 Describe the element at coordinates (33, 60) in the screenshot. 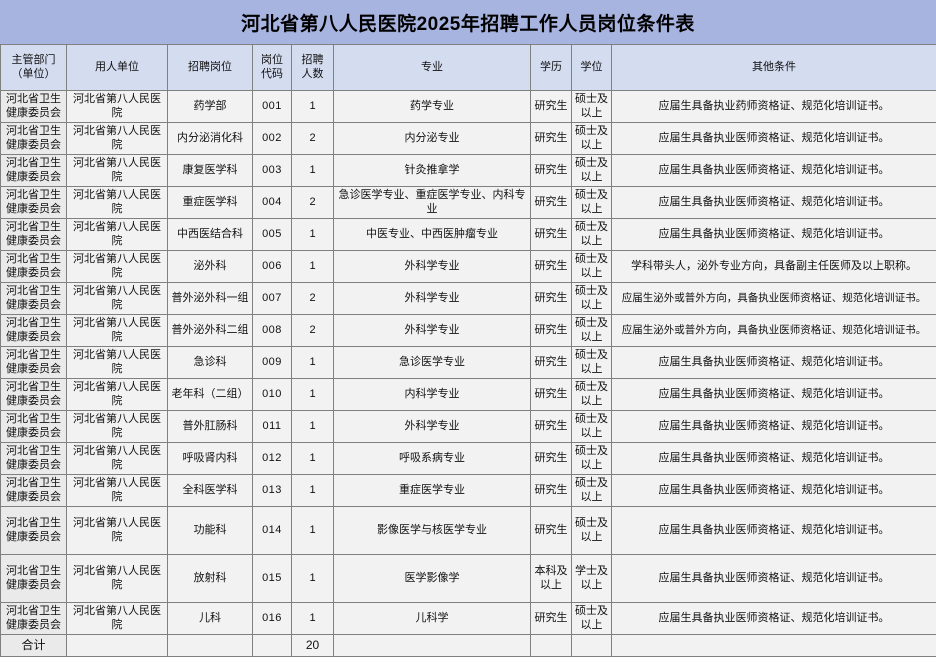

I see `header-dept-line1: 主管部门` at that location.